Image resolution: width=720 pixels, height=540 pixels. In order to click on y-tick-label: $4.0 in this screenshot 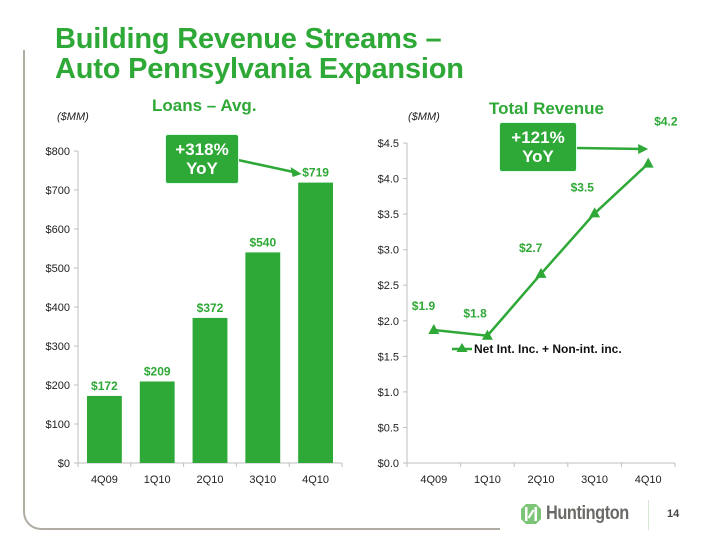, I will do `click(388, 180)`.